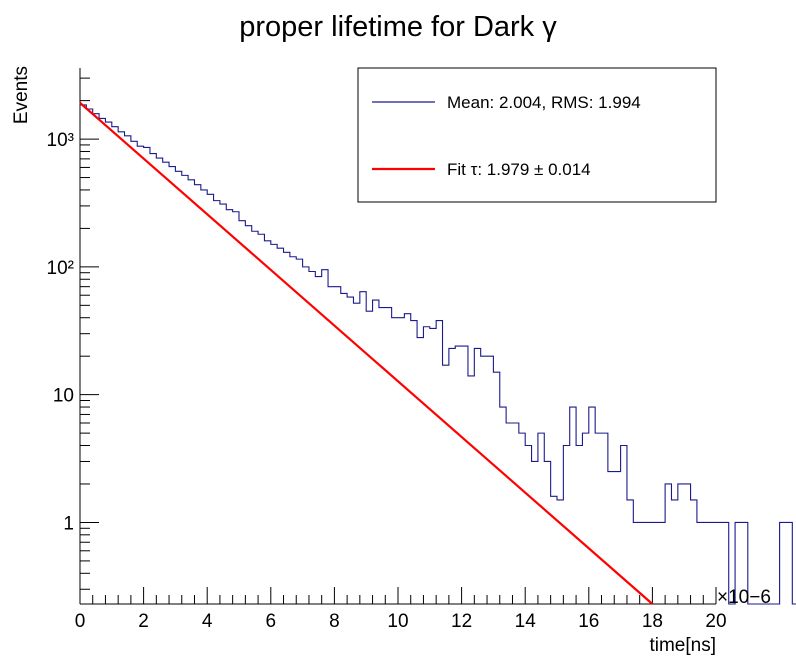  Describe the element at coordinates (73, 333) in the screenshot. I see `y-axis: 1 10 10² 10³` at that location.